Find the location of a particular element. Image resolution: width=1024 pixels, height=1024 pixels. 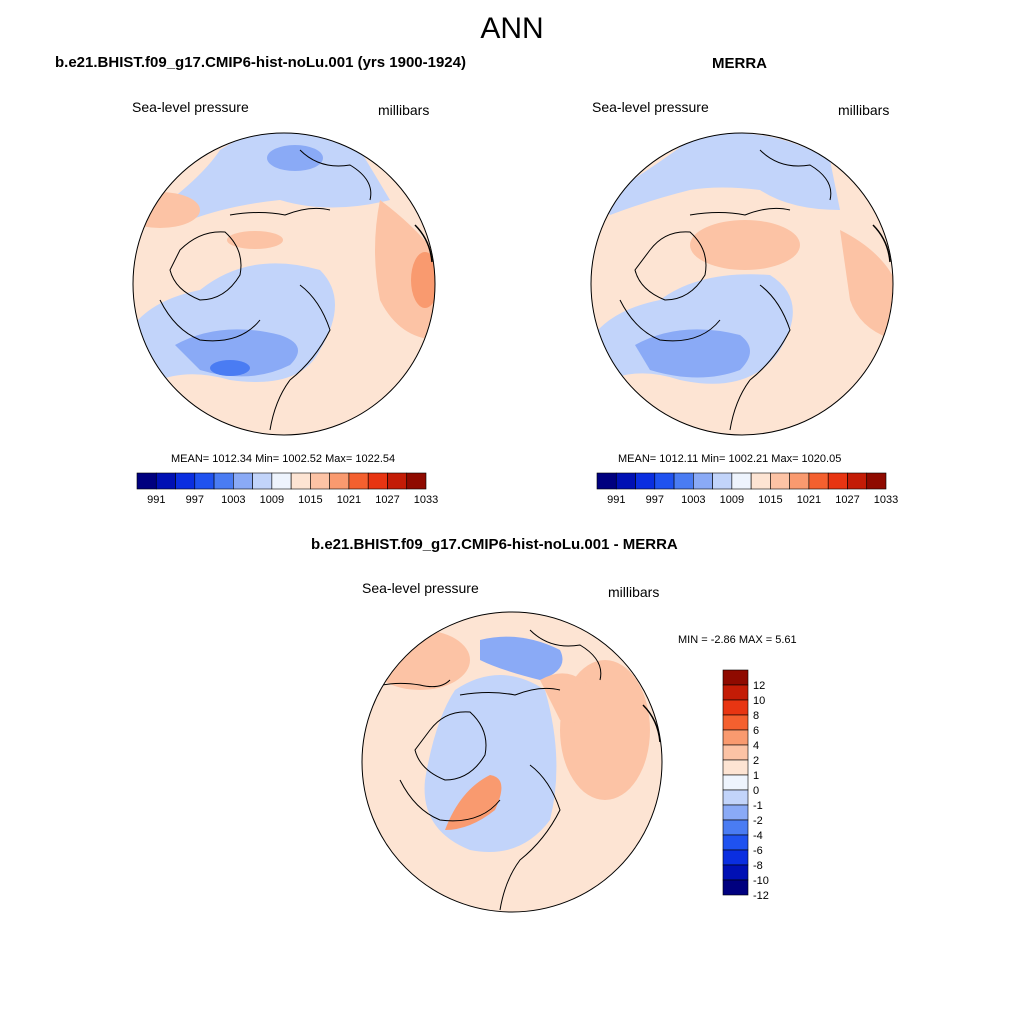

panel3-colorbar-tick-label: -6 is located at coordinates (758, 851).